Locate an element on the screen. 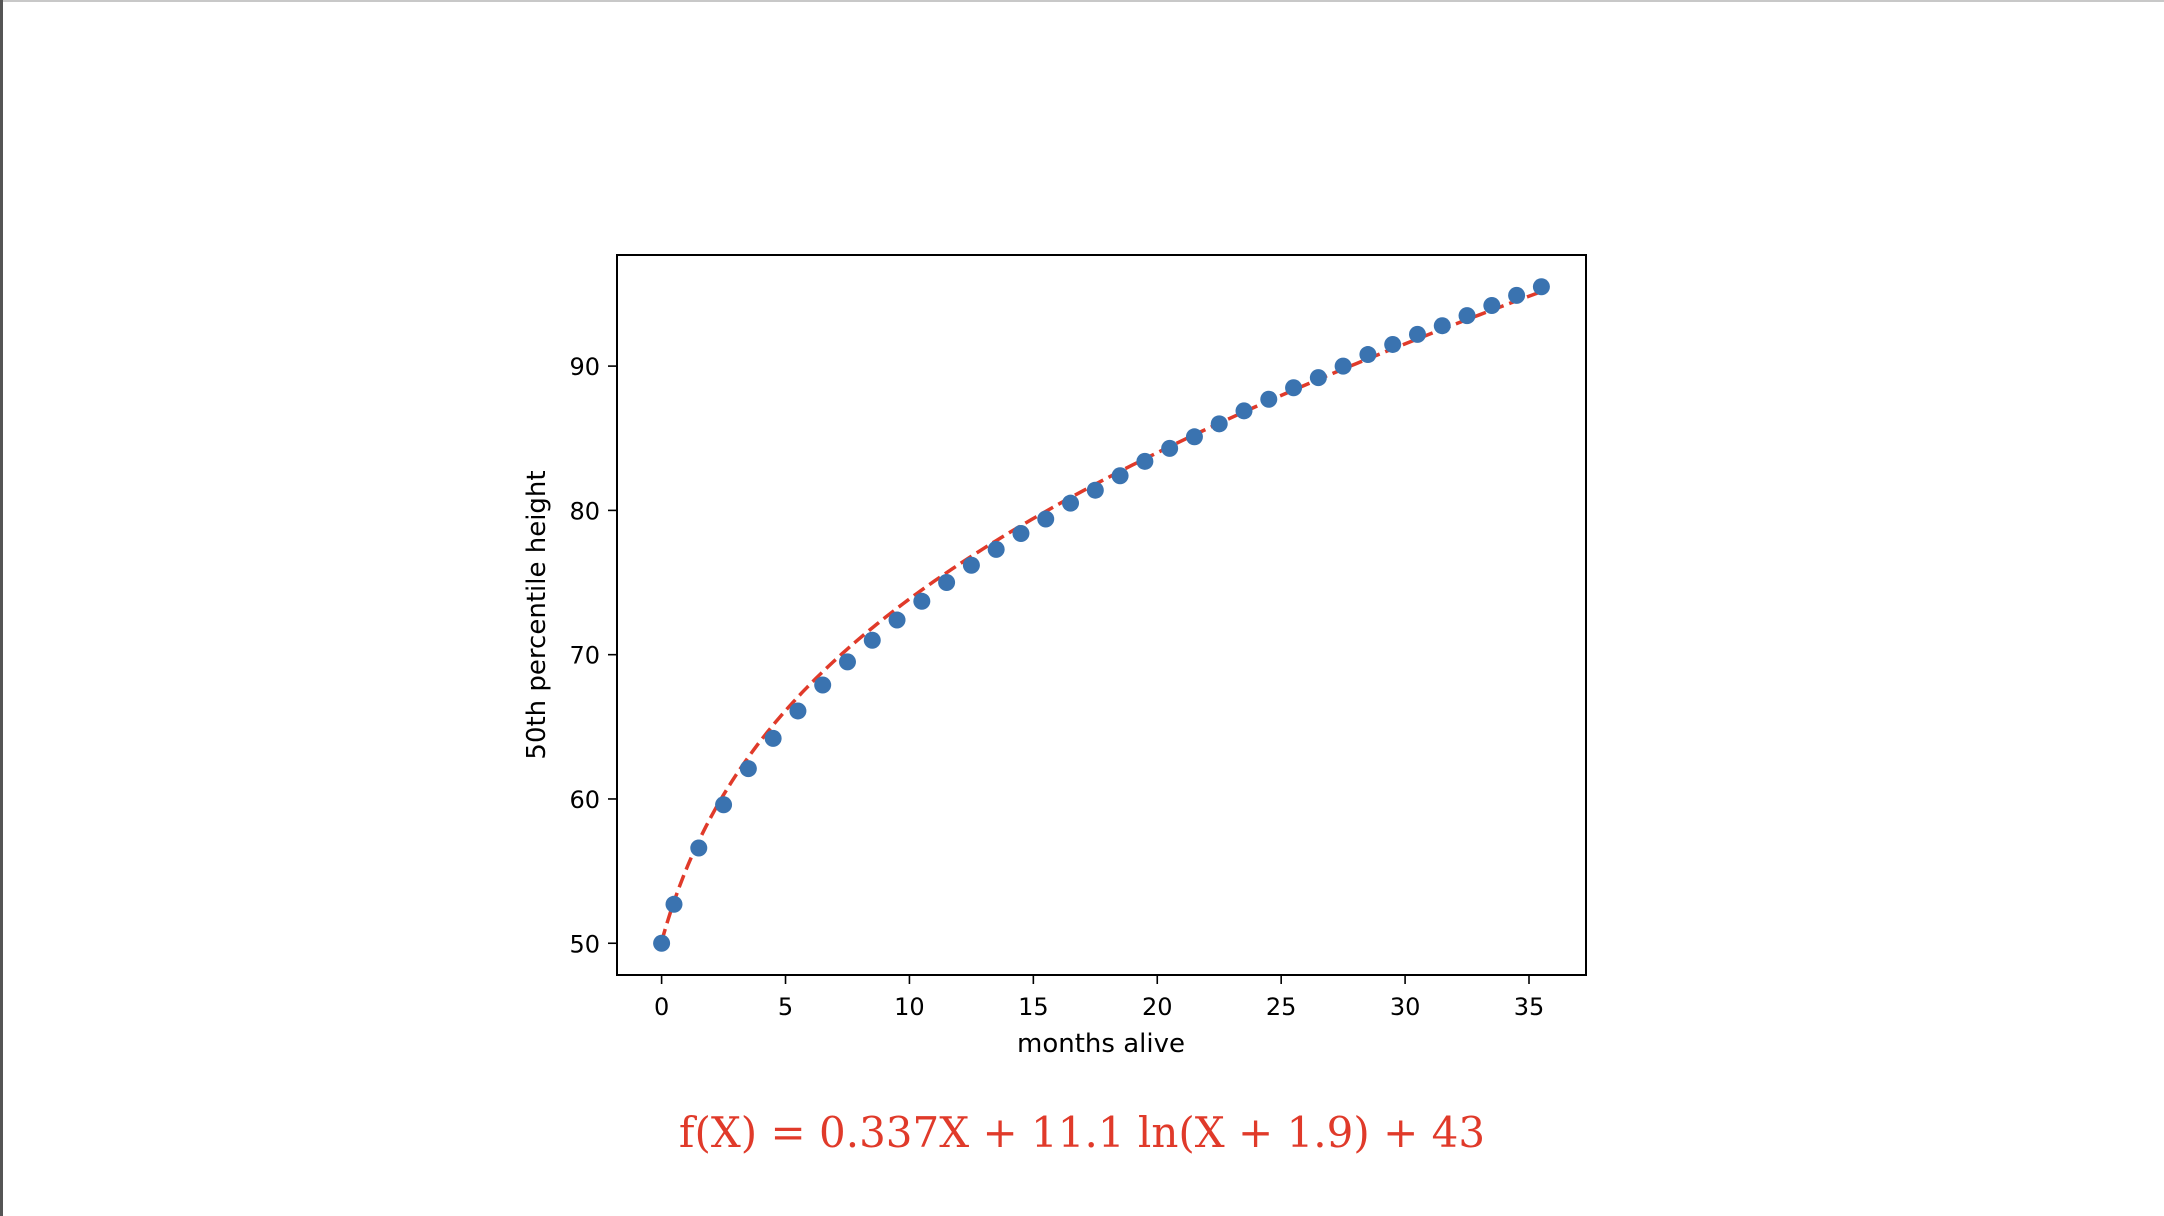 This screenshot has height=1216, width=2164. window-top-border is located at coordinates (1082, 1).